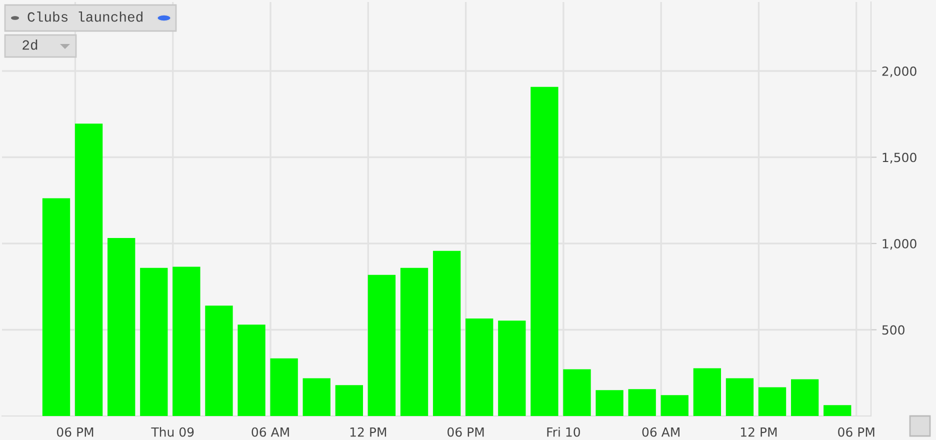 This screenshot has width=936, height=440. Describe the element at coordinates (172, 432) in the screenshot. I see `x-tick-label: Thu 09` at that location.